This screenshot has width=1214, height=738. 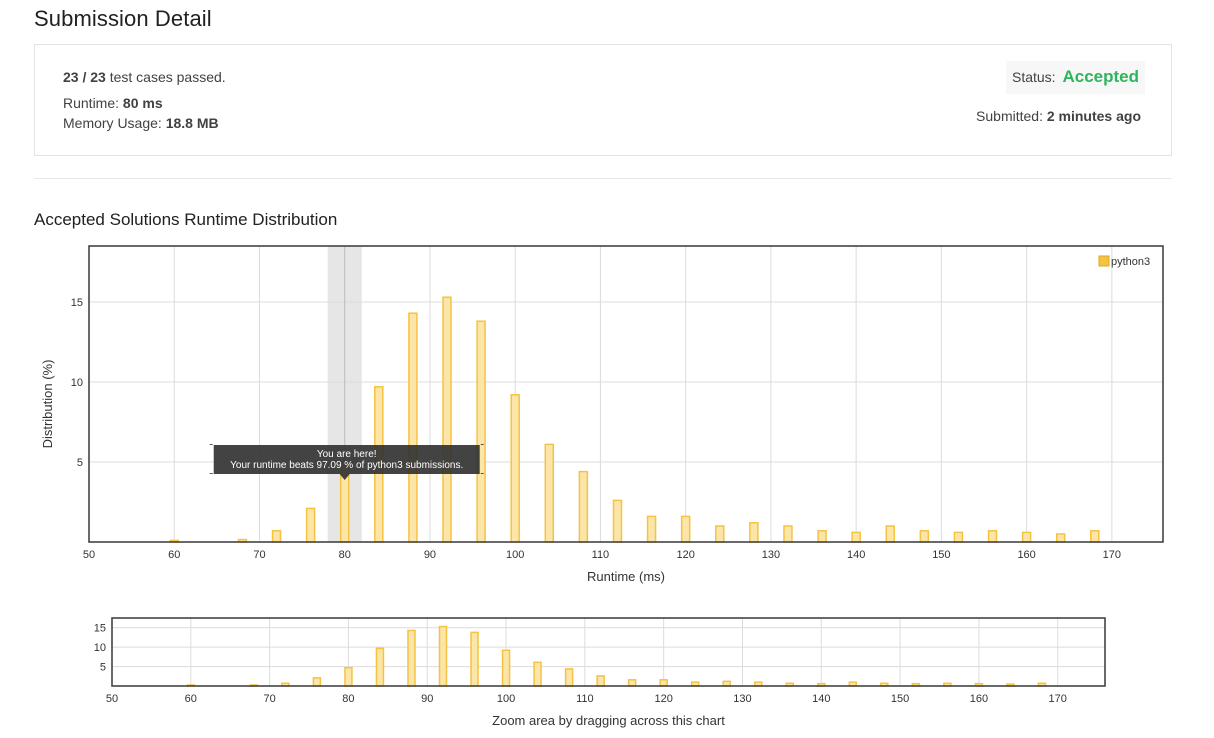 What do you see at coordinates (186, 219) in the screenshot?
I see `section-title: Accepted Solutions Runtime Distribution` at bounding box center [186, 219].